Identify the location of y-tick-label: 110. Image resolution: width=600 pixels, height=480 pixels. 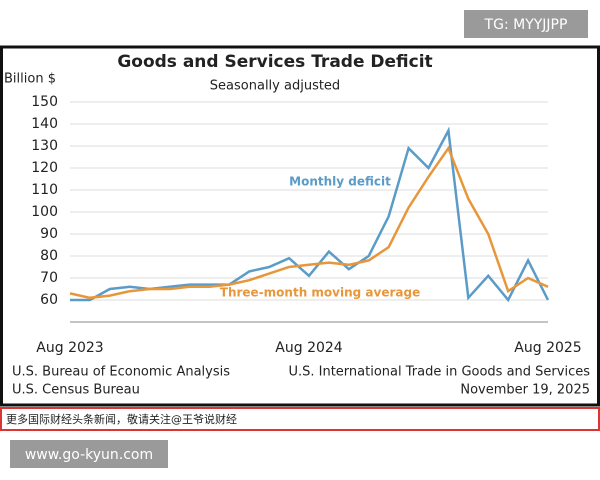
(44, 190).